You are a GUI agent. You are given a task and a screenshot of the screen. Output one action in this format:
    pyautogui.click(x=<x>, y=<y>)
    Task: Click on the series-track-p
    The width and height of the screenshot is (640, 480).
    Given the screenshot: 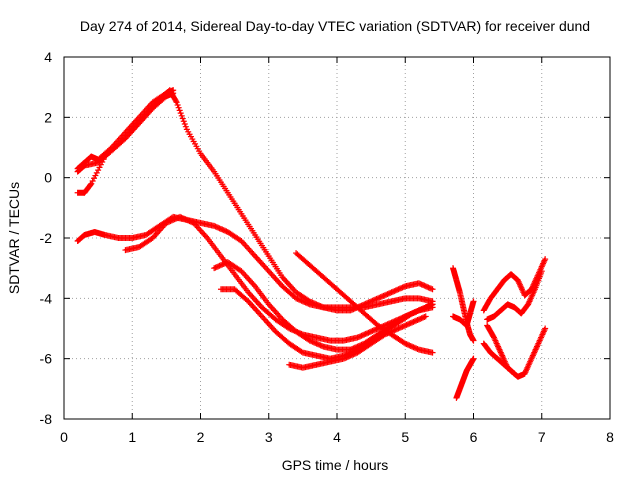 What is the action you would take?
    pyautogui.click(x=501, y=349)
    